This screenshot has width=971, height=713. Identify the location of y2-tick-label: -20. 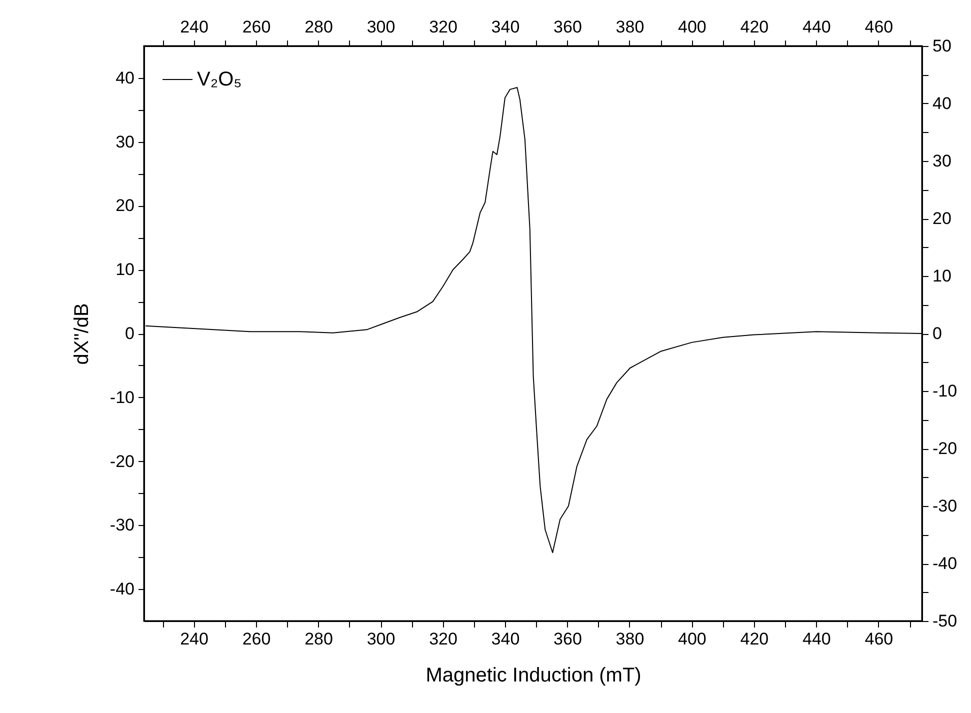
(945, 448).